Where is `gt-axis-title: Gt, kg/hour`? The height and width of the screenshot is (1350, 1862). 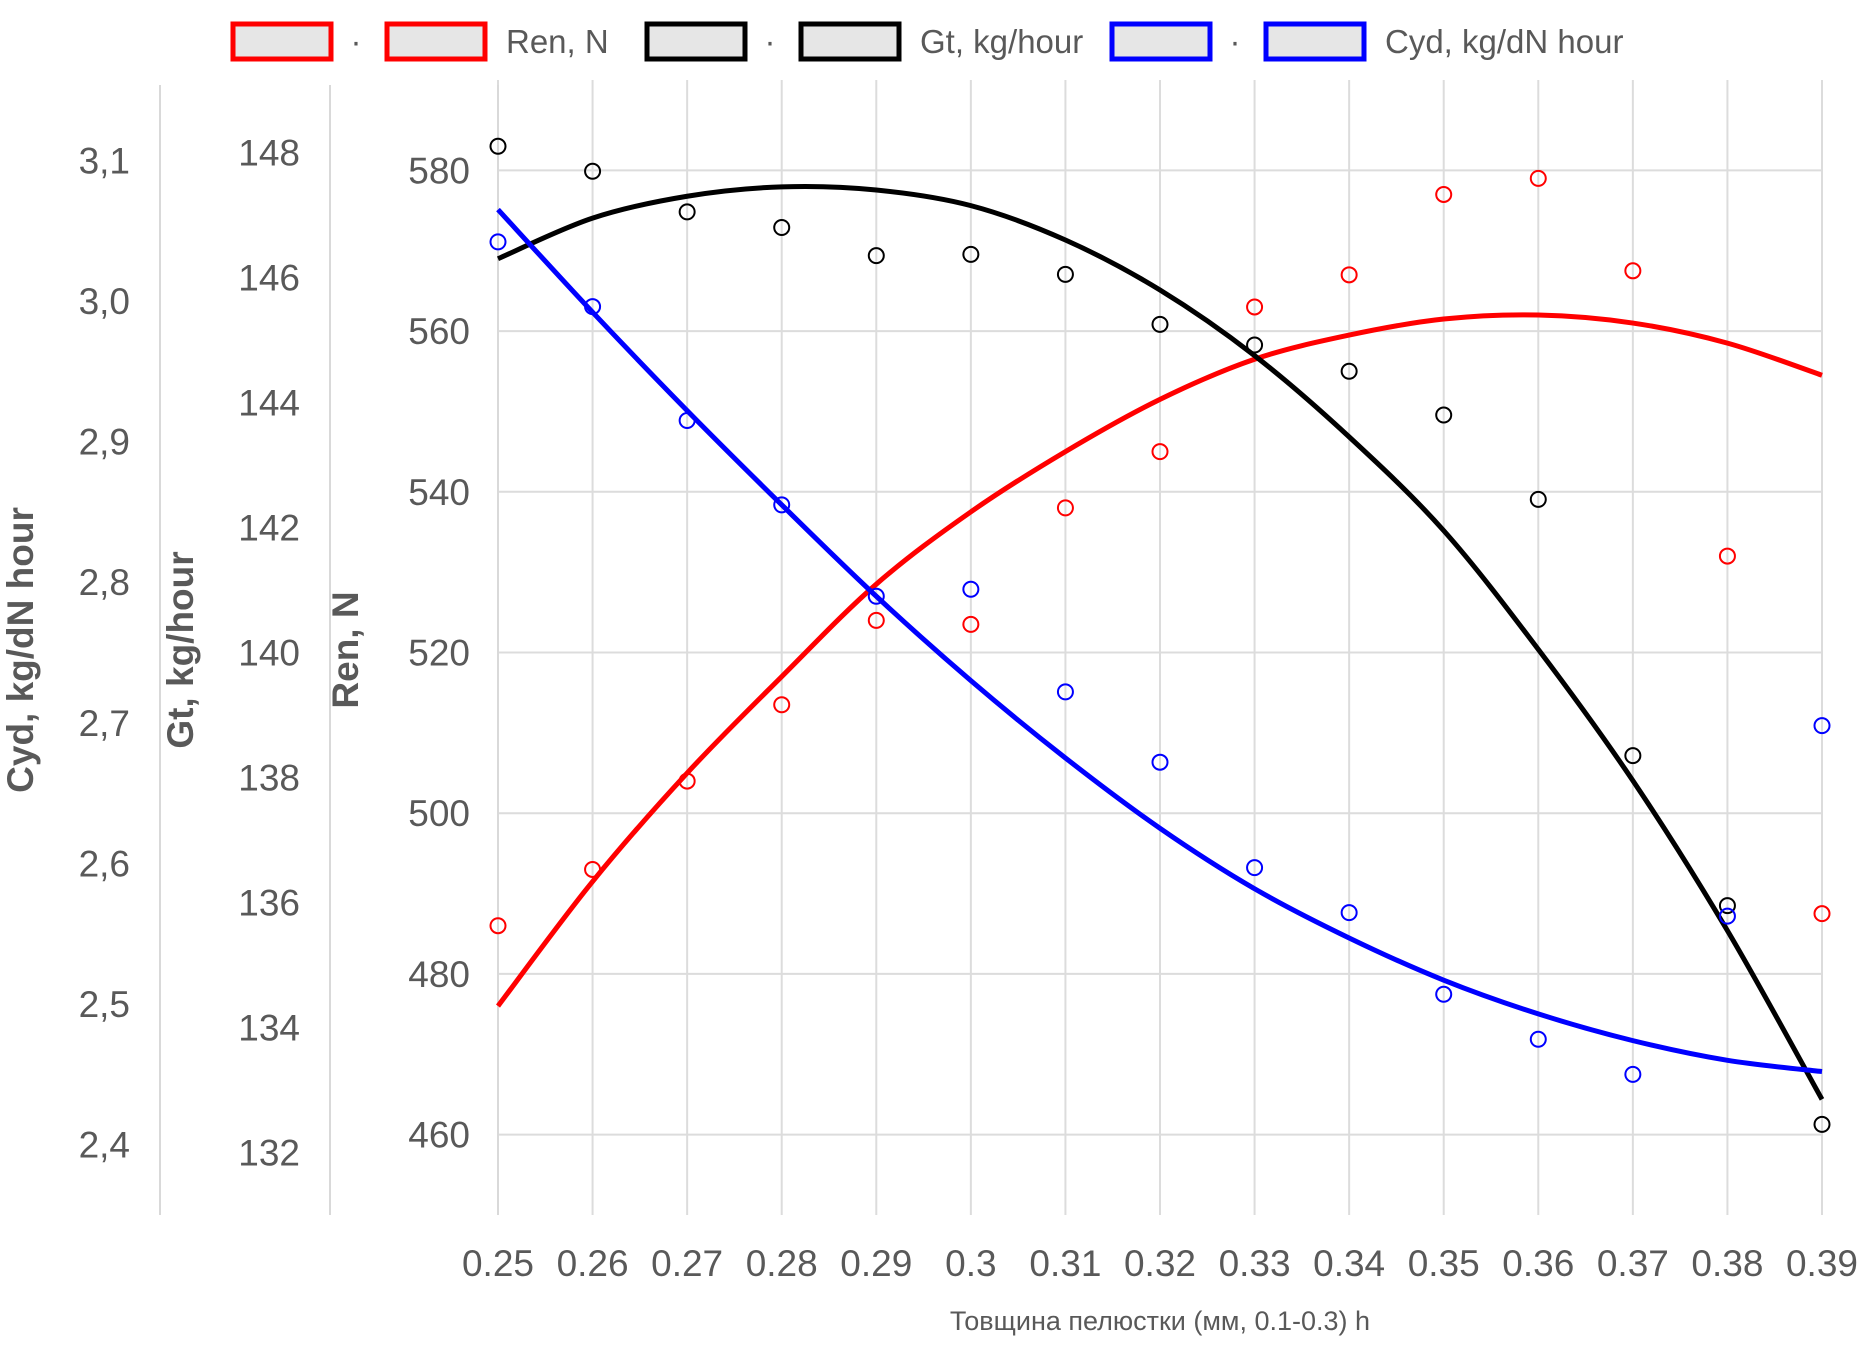 gt-axis-title: Gt, kg/hour is located at coordinates (180, 649).